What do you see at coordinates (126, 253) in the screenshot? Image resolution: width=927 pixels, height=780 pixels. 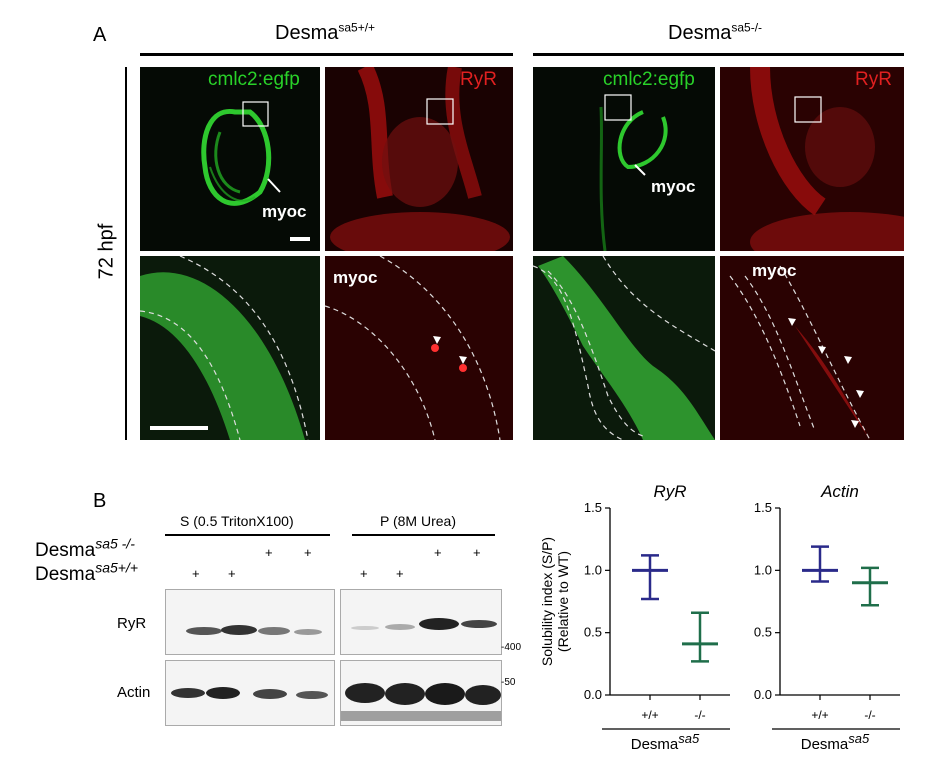 I see `stage-line` at bounding box center [126, 253].